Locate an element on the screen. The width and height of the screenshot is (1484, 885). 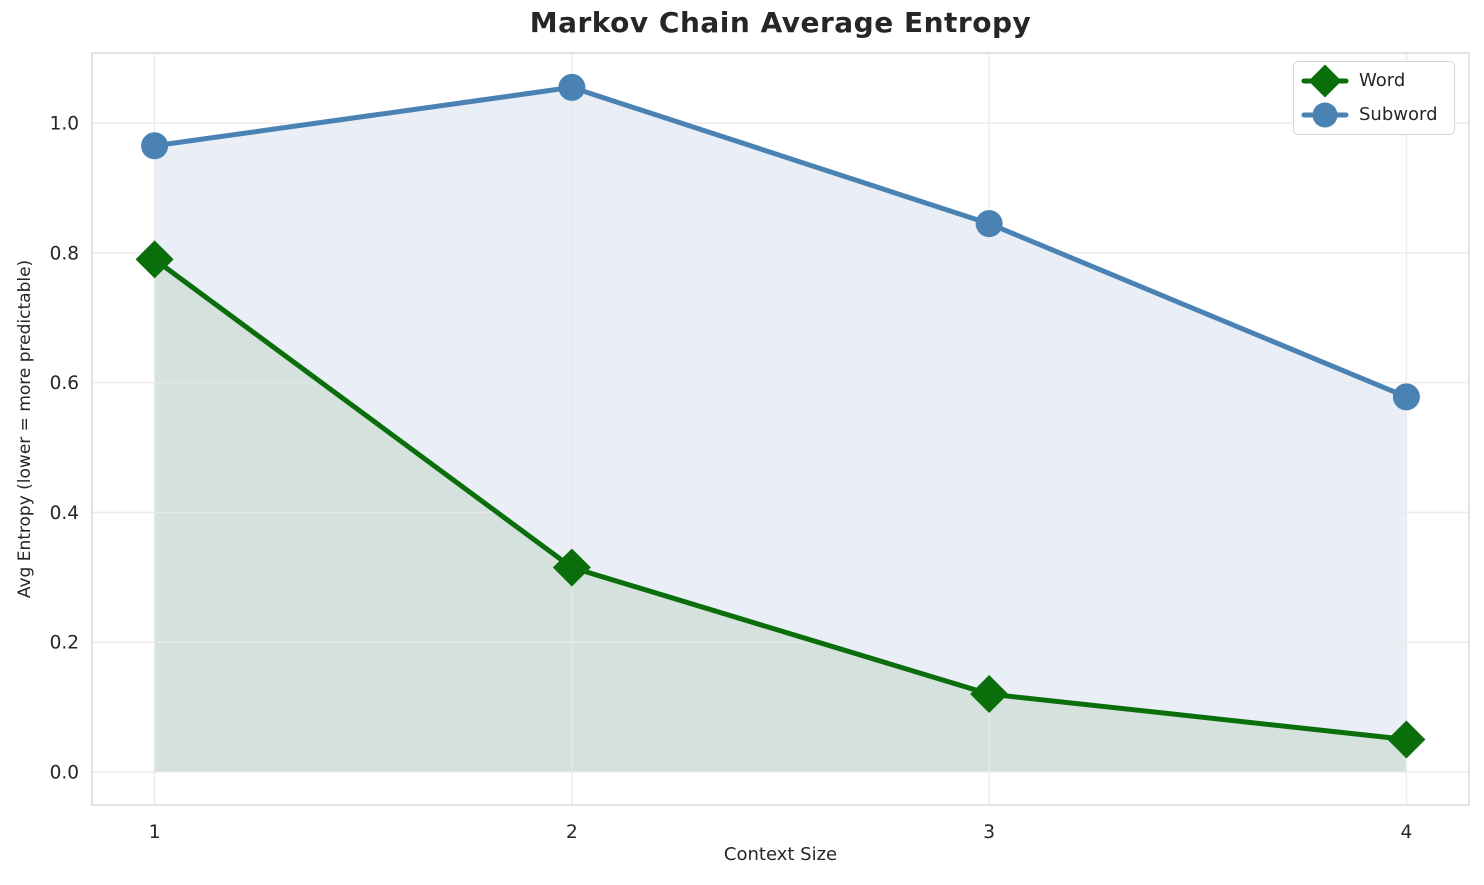
diamond-marker-icon is located at coordinates (1325, 81).